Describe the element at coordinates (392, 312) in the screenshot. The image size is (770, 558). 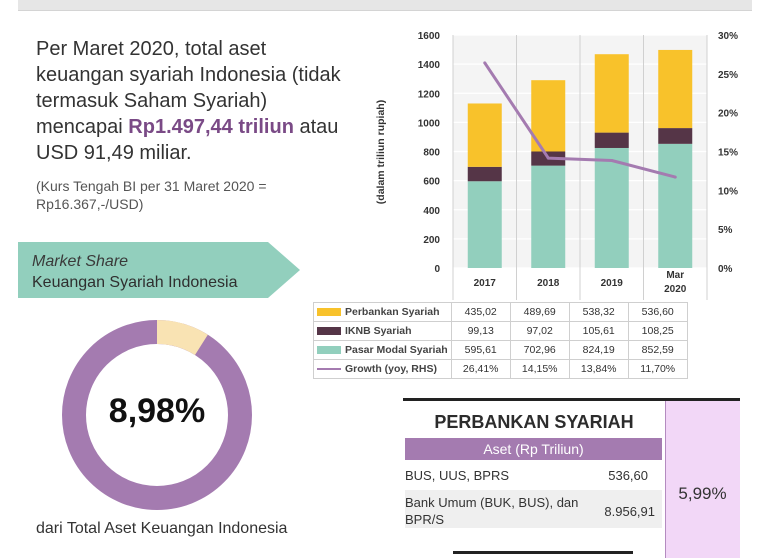
I see `legend-label: Perbankan Syariah` at that location.